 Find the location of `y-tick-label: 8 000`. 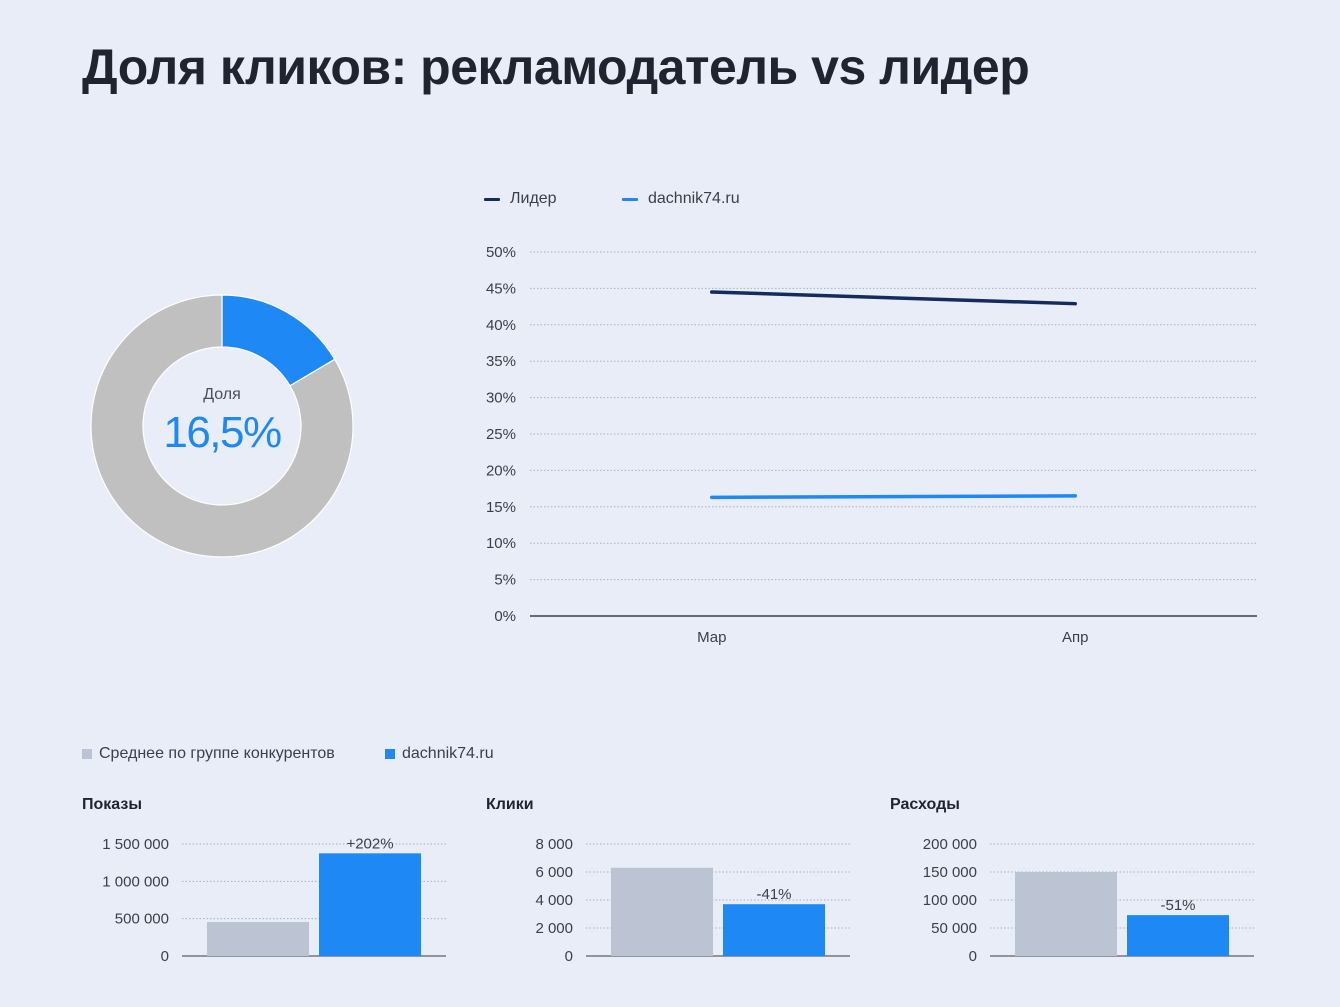

y-tick-label: 8 000 is located at coordinates (554, 844).